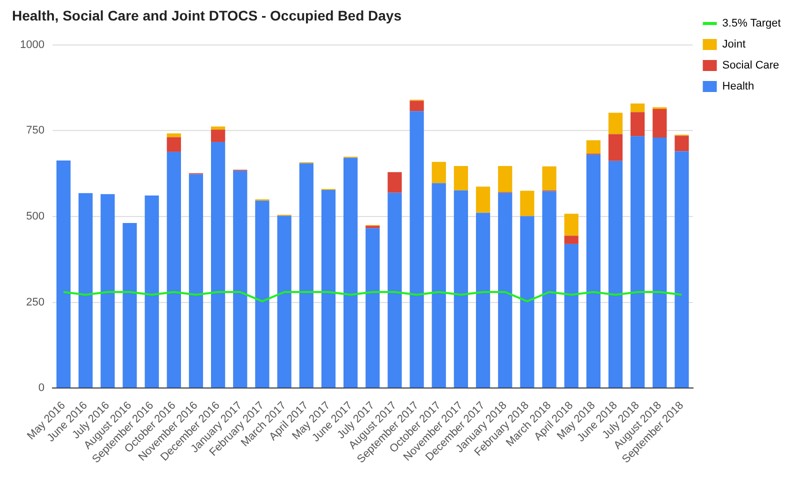  What do you see at coordinates (751, 24) in the screenshot?
I see `legend-label: 3.5% Target` at bounding box center [751, 24].